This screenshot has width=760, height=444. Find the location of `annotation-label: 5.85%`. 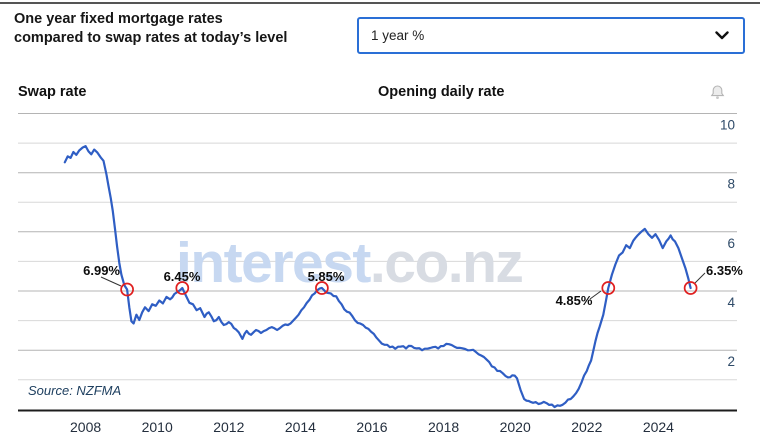

annotation-label: 5.85% is located at coordinates (326, 276).